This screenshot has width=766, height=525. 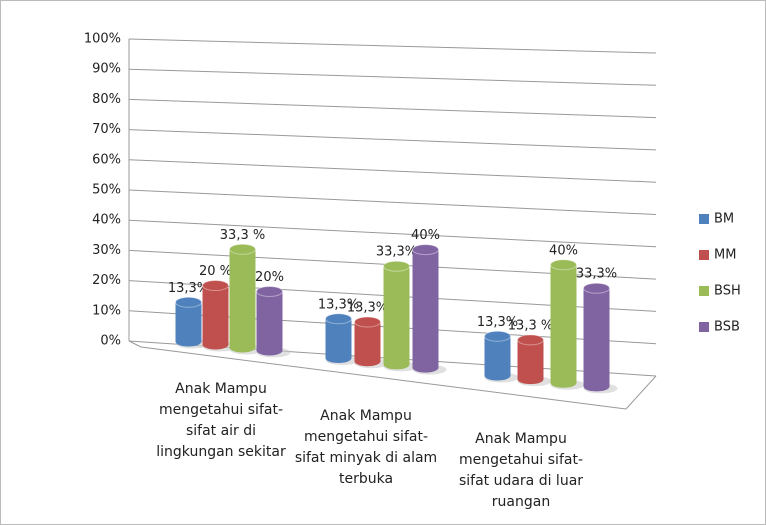 What do you see at coordinates (106, 280) in the screenshot?
I see `y-tick-label: 20%` at bounding box center [106, 280].